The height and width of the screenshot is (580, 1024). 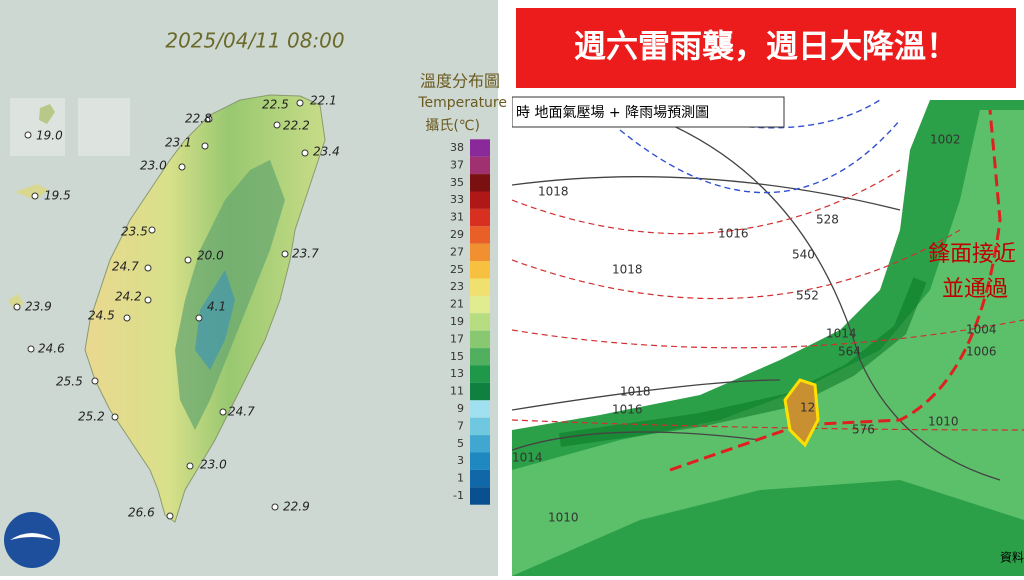 What do you see at coordinates (457, 147) in the screenshot?
I see `legend-tick: 38` at bounding box center [457, 147].